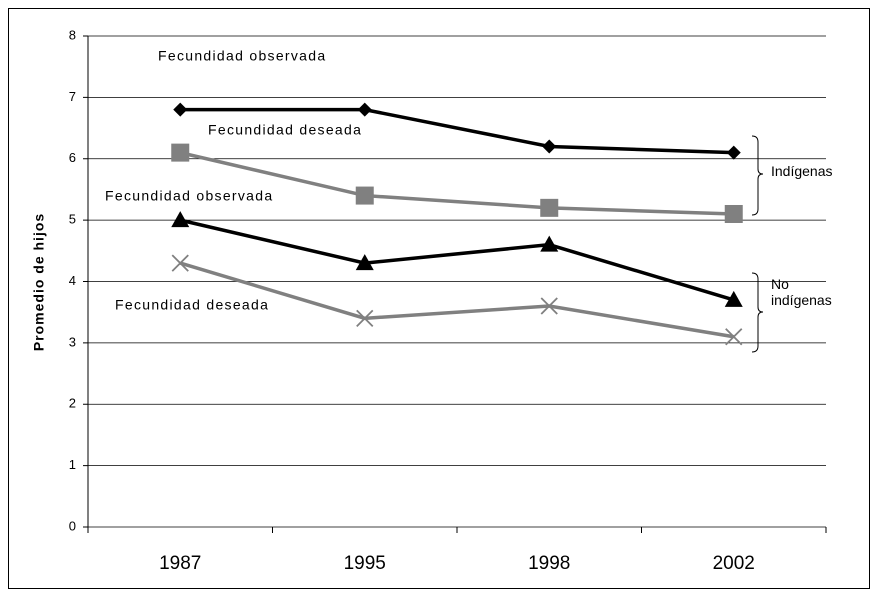 Image resolution: width=878 pixels, height=595 pixels. What do you see at coordinates (72, 341) in the screenshot?
I see `y-tick-label: 3` at bounding box center [72, 341].